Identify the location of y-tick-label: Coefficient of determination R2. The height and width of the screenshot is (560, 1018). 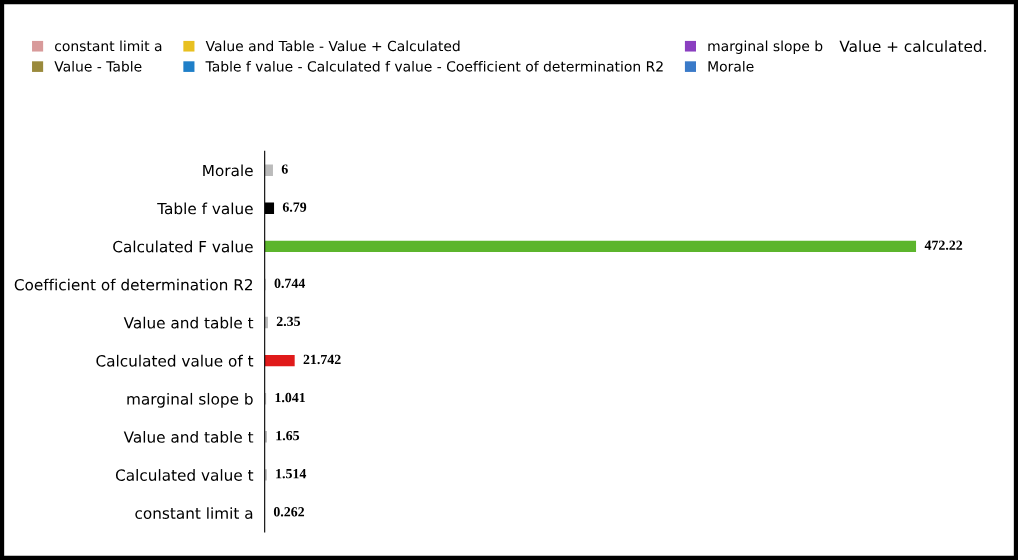
(133, 284).